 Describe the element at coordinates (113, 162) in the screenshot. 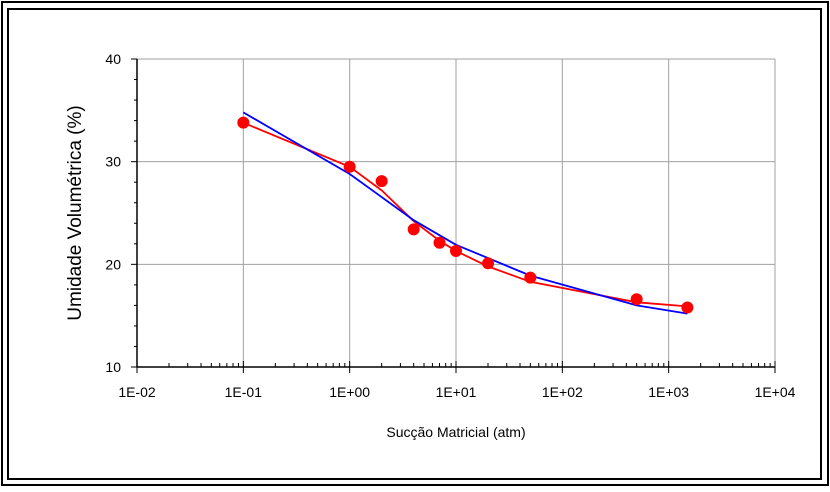

I see `y-tick-label: 30` at that location.